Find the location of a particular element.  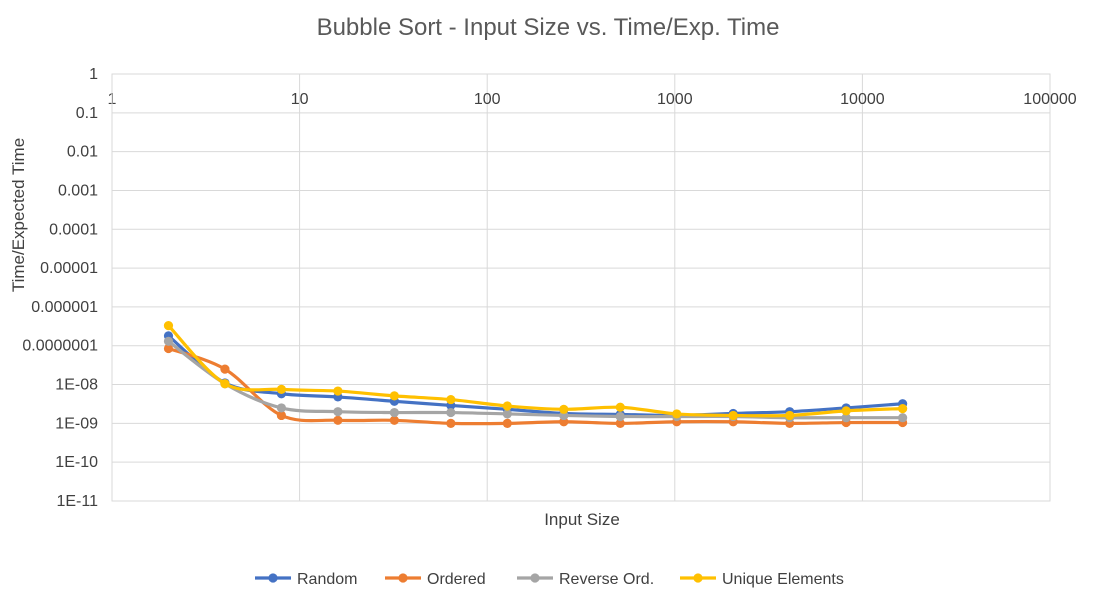

y-tick-label: 1E-09 is located at coordinates (76, 423).